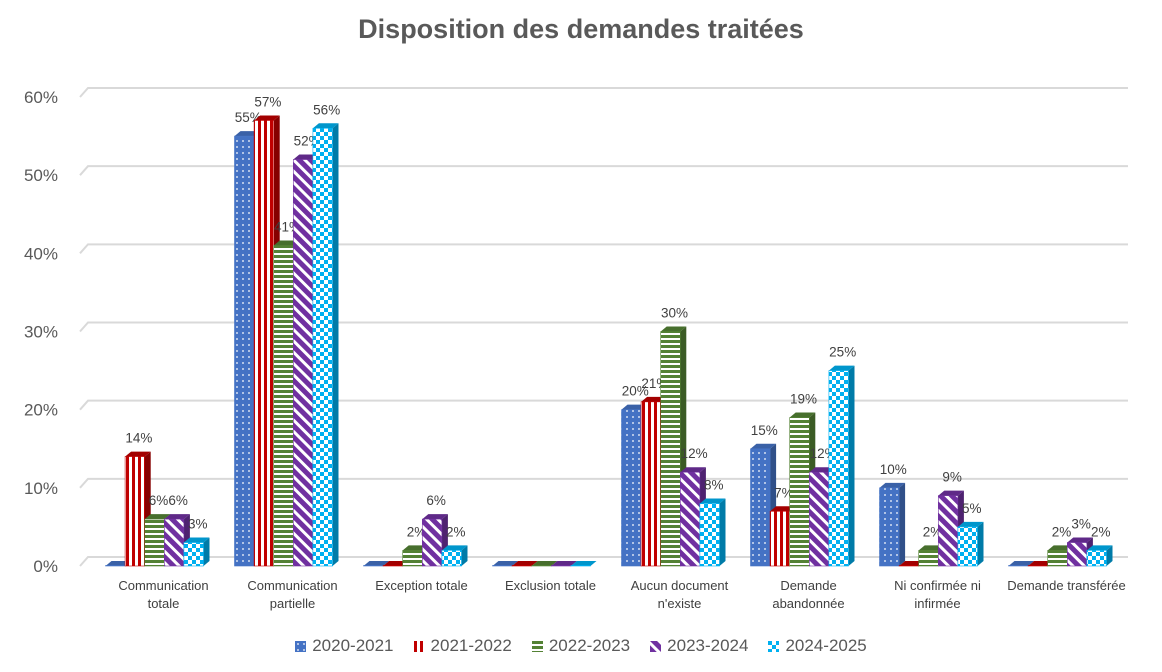 The image size is (1162, 672). I want to click on x-tick-label: totale, so click(164, 603).